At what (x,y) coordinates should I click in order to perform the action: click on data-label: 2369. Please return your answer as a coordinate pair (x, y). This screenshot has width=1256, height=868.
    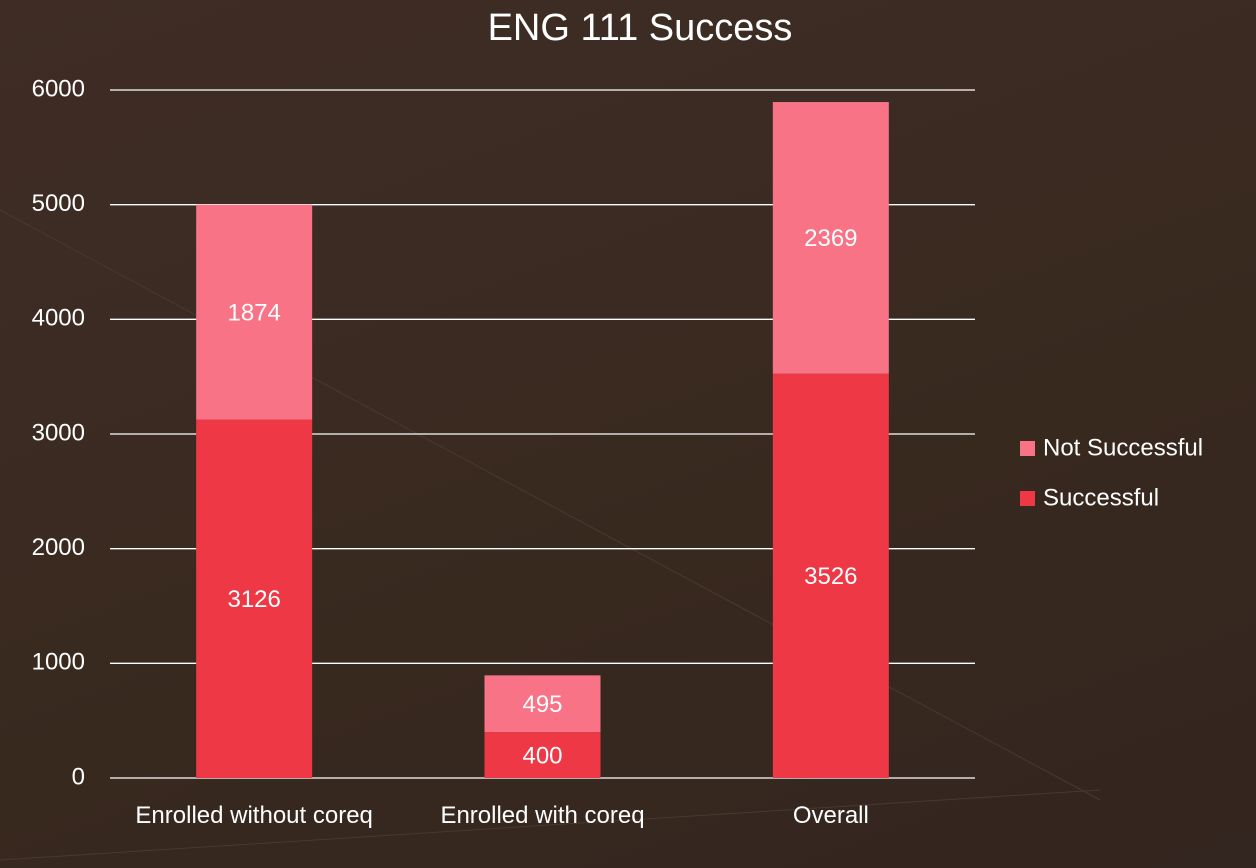
    Looking at the image, I should click on (830, 238).